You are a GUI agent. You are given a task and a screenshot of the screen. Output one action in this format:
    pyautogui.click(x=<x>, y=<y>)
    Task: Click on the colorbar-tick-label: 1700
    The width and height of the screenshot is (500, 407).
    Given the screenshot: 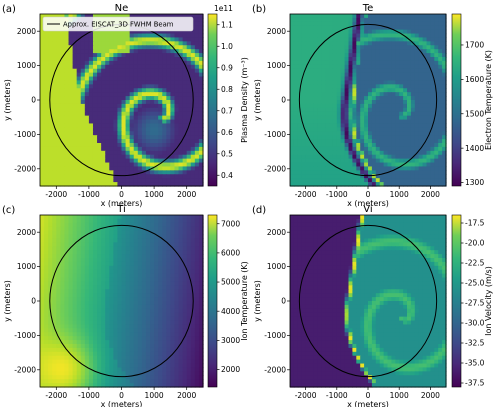 What is the action you would take?
    pyautogui.click(x=474, y=45)
    